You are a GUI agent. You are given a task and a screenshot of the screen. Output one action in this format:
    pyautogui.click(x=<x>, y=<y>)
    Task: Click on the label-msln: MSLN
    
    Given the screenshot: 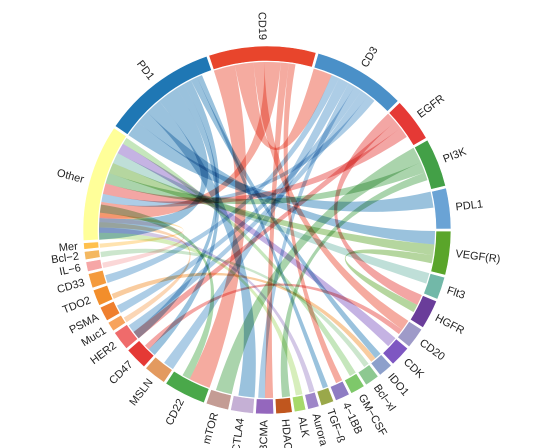 What is the action you would take?
    pyautogui.click(x=141, y=393)
    